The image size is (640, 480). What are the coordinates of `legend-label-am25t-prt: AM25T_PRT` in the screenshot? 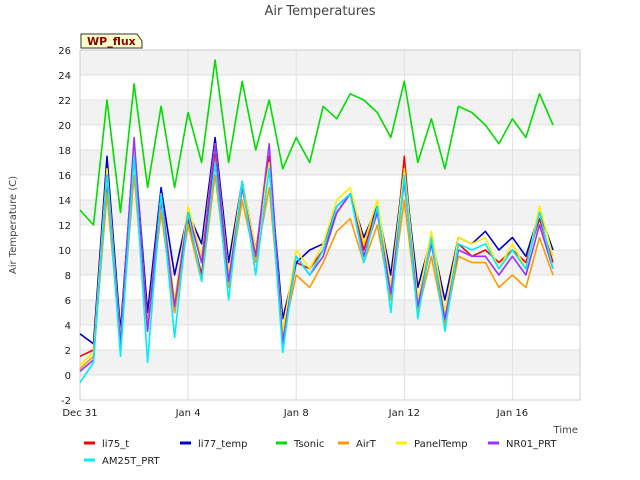 It's located at (131, 461).